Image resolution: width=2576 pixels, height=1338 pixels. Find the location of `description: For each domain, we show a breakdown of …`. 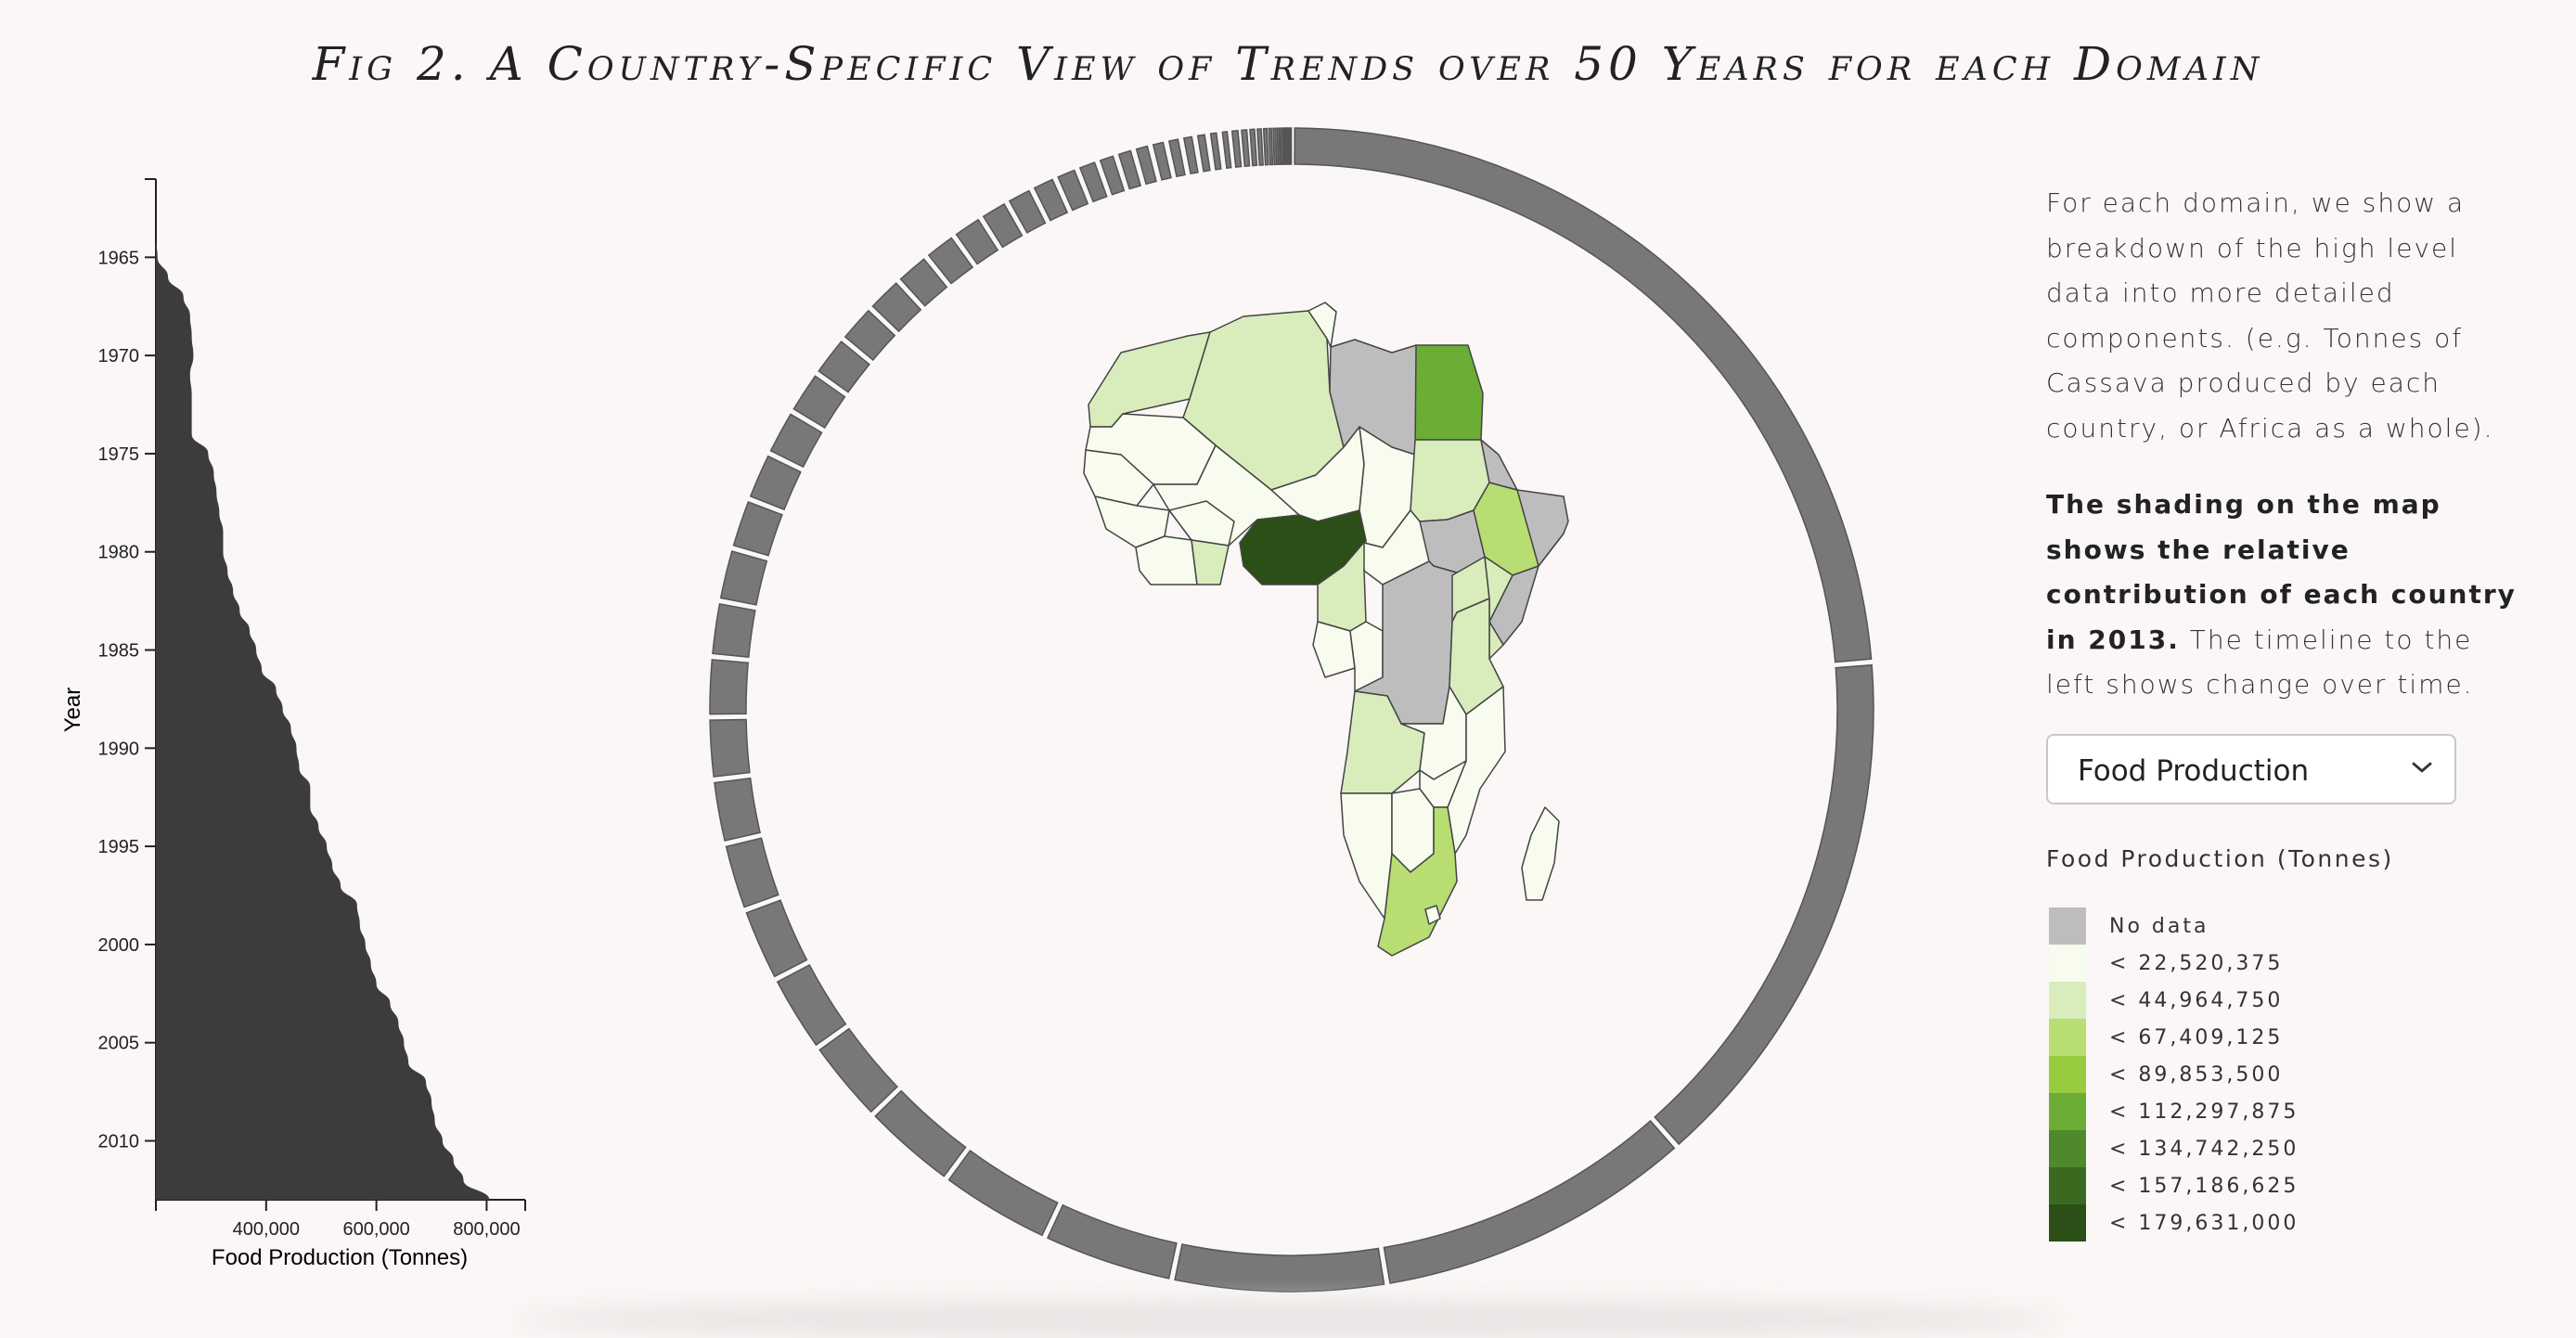

description: For each domain, we show a breakdown of … is located at coordinates (2287, 445).